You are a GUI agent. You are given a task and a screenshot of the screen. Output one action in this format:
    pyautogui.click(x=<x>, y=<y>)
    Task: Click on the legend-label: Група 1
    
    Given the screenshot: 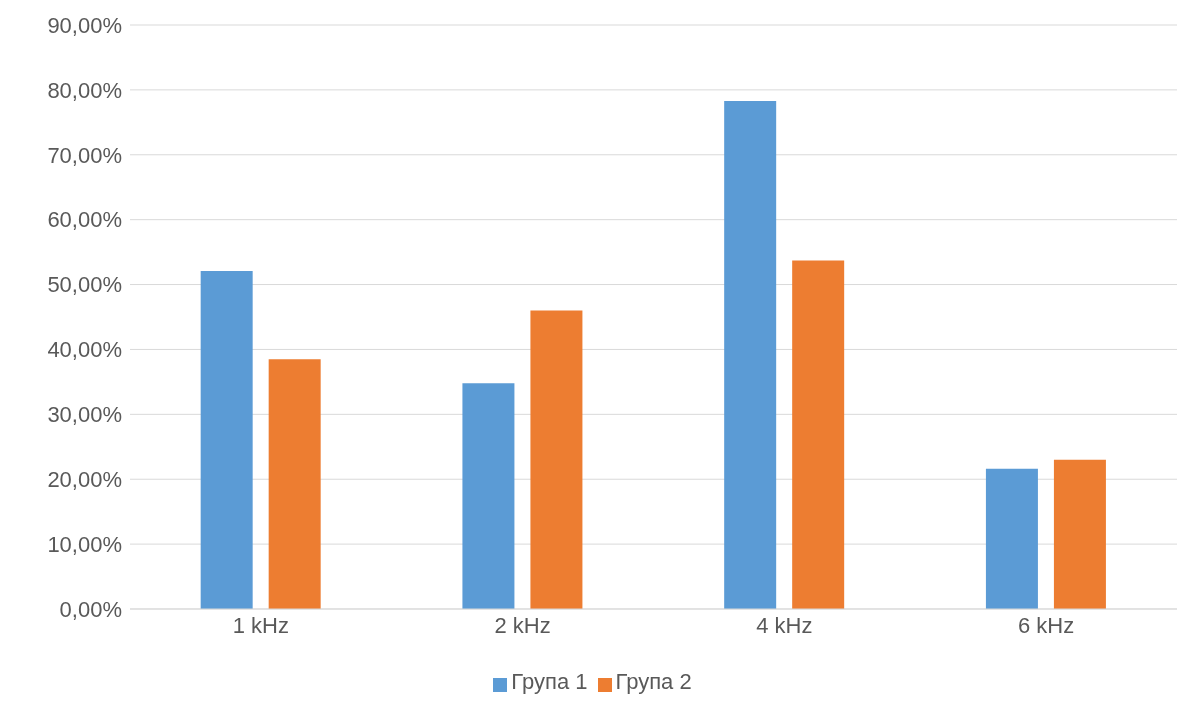 What is the action you would take?
    pyautogui.click(x=549, y=681)
    